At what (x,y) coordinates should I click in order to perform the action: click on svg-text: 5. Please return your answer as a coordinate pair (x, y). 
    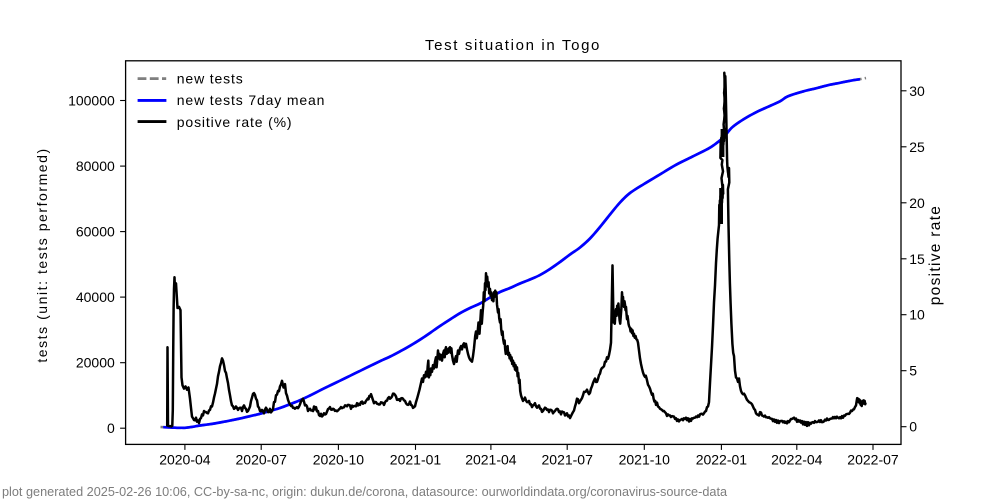
    Looking at the image, I should click on (913, 371).